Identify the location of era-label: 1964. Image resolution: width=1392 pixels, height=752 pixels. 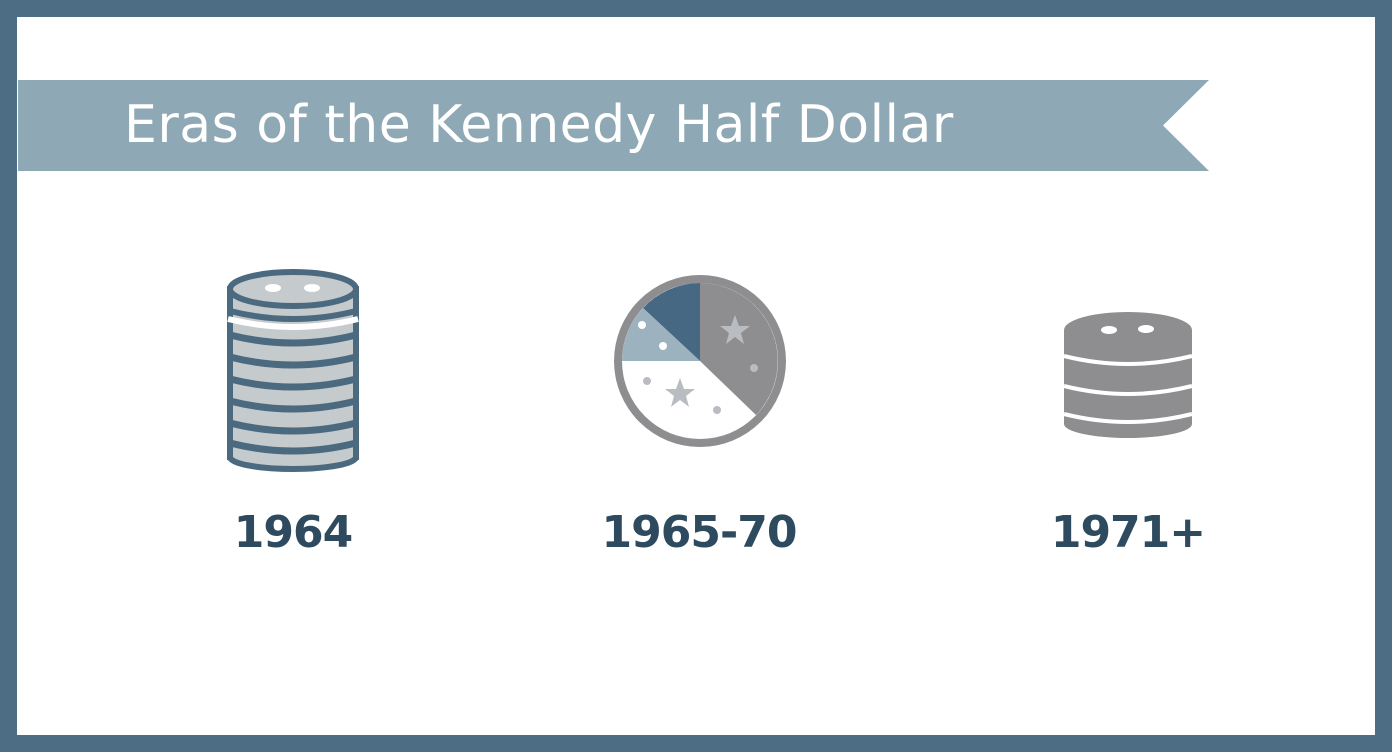
(293, 532).